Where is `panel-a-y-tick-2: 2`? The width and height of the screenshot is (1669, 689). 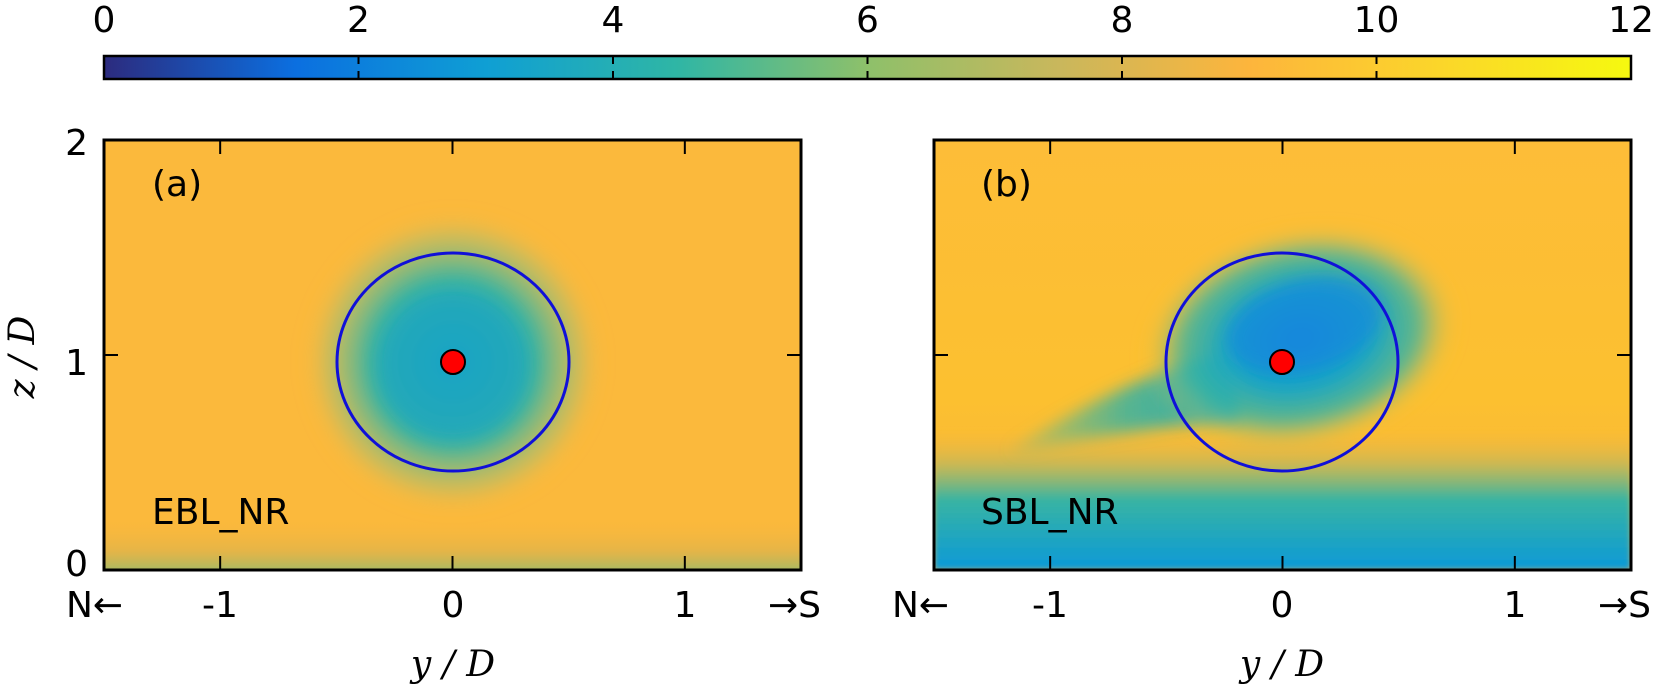 panel-a-y-tick-2: 2 is located at coordinates (76, 143).